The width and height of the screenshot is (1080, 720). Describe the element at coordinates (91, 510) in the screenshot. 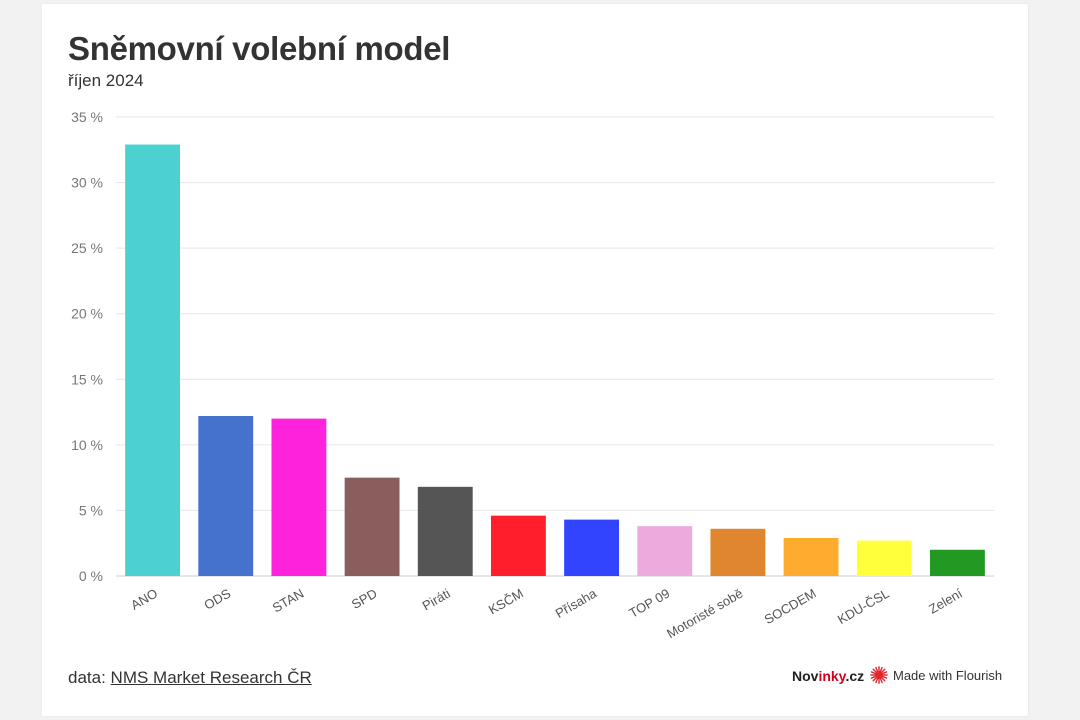

I see `y-tick-label: 5 %` at that location.